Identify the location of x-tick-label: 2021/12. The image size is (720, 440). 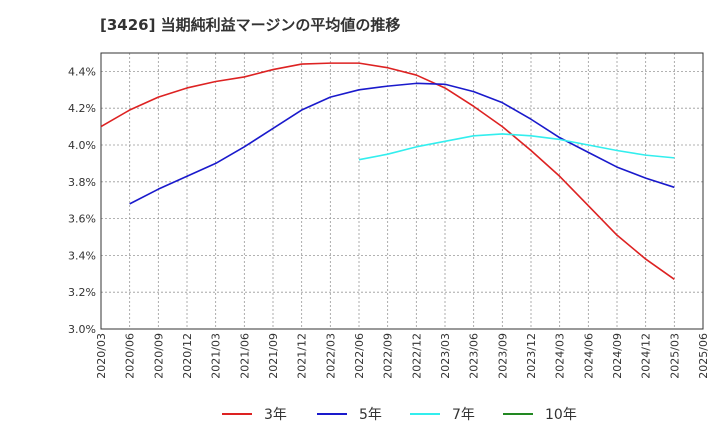
(302, 356).